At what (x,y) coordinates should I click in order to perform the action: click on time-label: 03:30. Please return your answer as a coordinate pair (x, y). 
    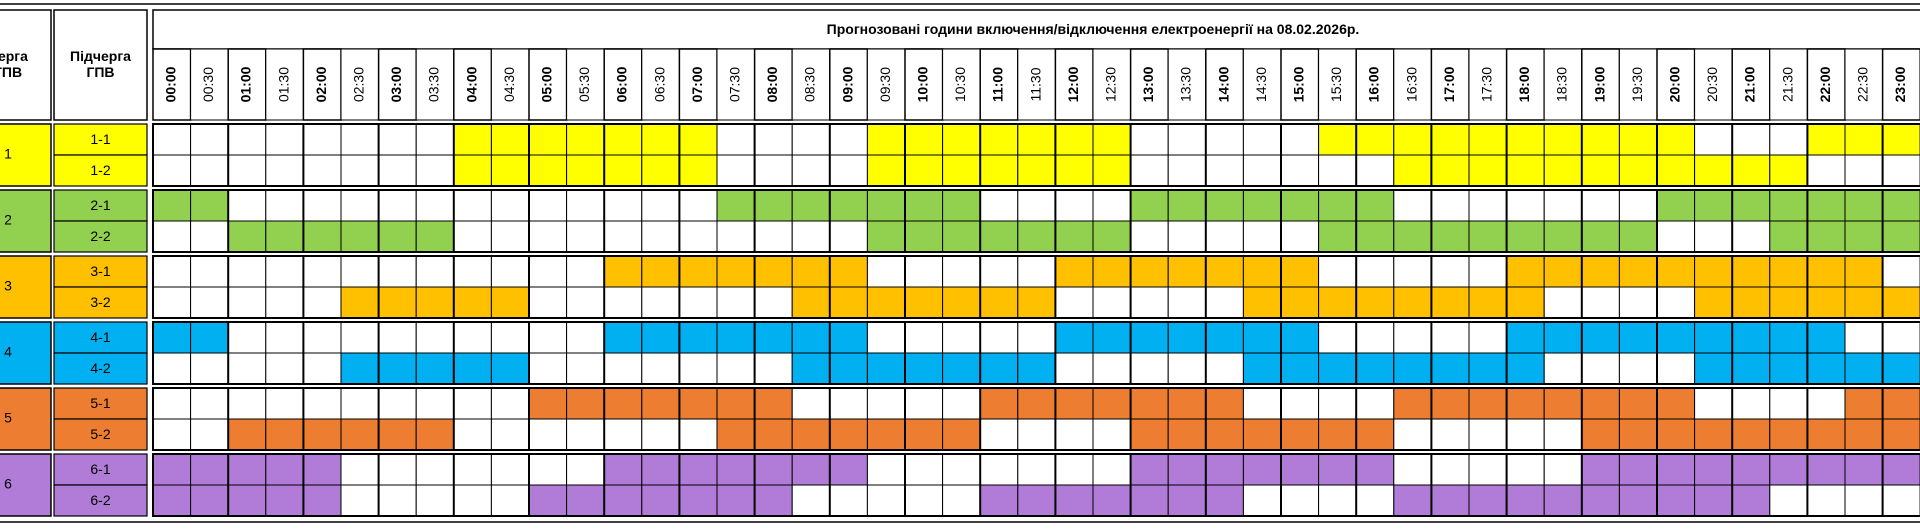
    Looking at the image, I should click on (434, 84).